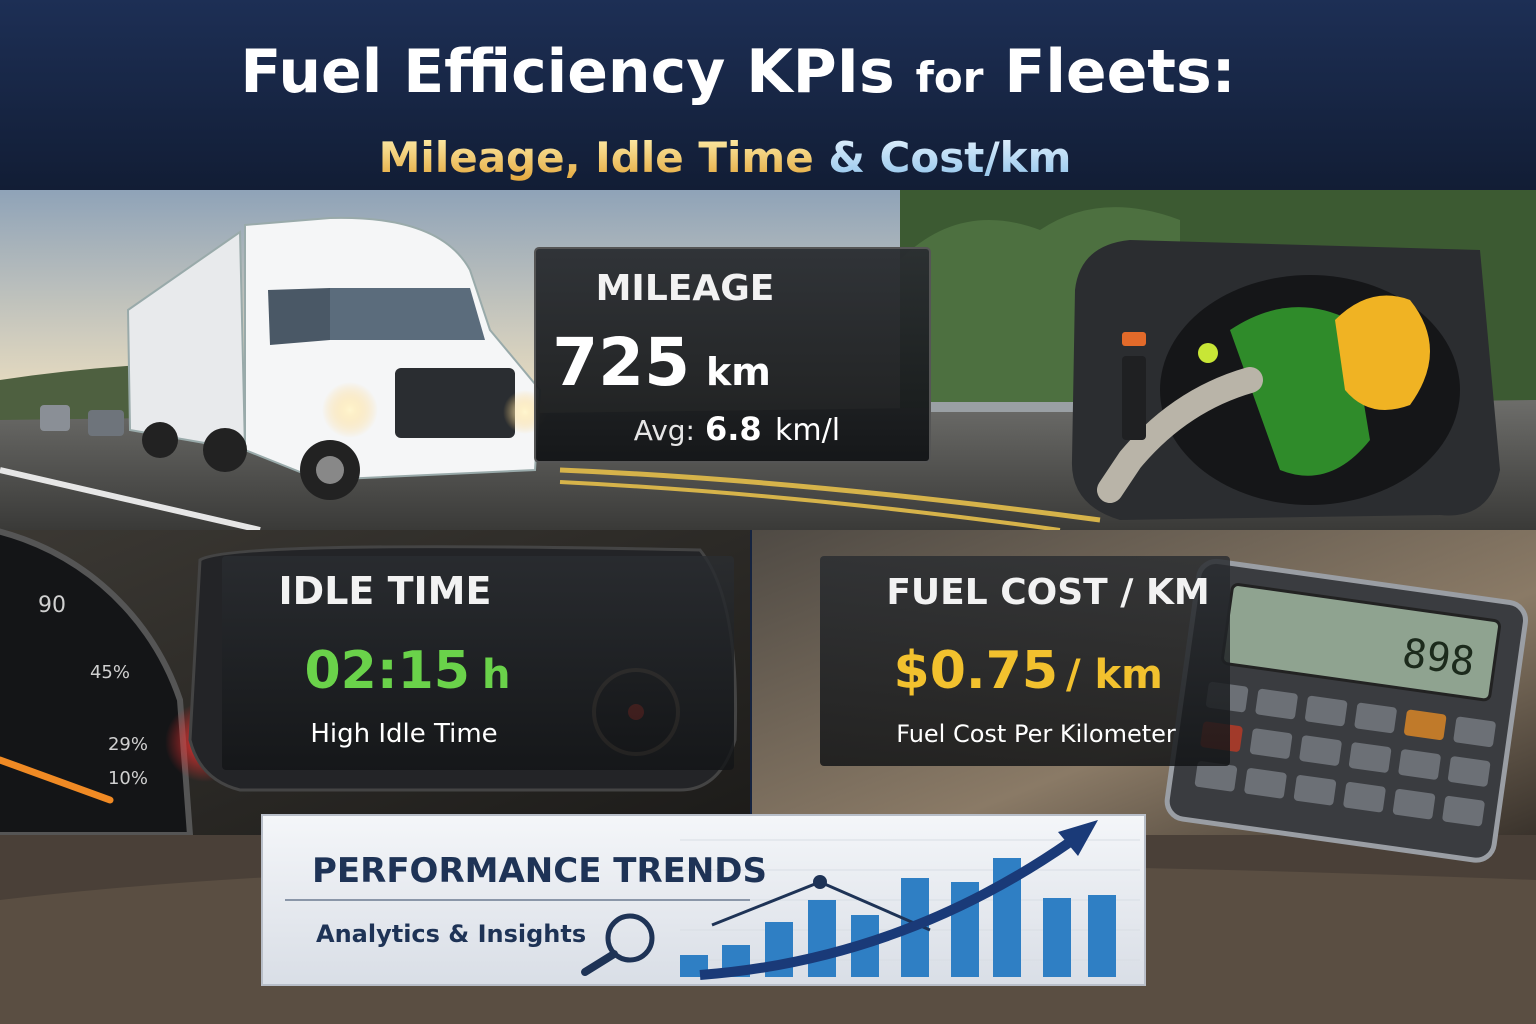 Image resolution: width=1536 pixels, height=1024 pixels. I want to click on cost-note: Fuel Cost Per Kilometer, so click(1036, 734).